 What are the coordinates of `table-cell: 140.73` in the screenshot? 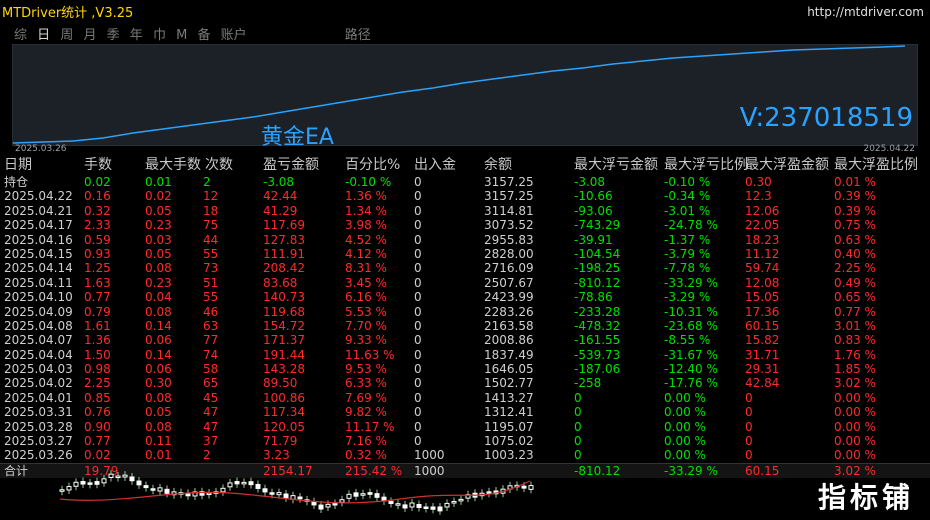 It's located at (284, 297).